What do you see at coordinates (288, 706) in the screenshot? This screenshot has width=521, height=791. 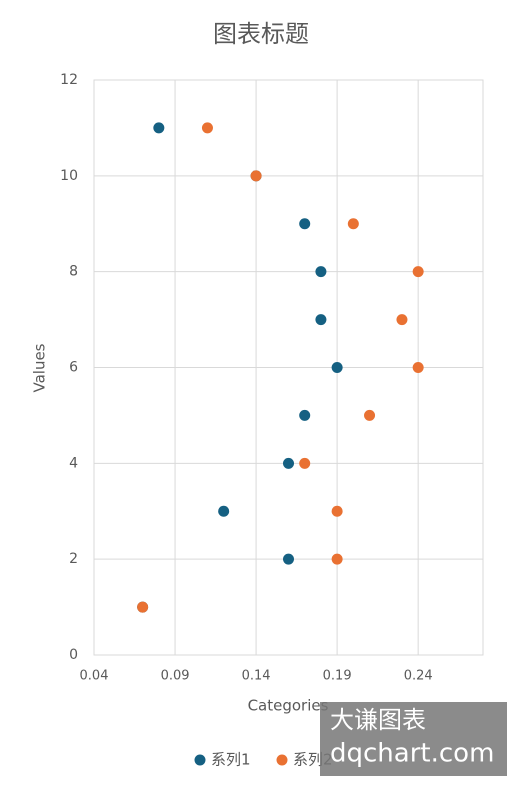 I see `x-axis-label: Categories` at bounding box center [288, 706].